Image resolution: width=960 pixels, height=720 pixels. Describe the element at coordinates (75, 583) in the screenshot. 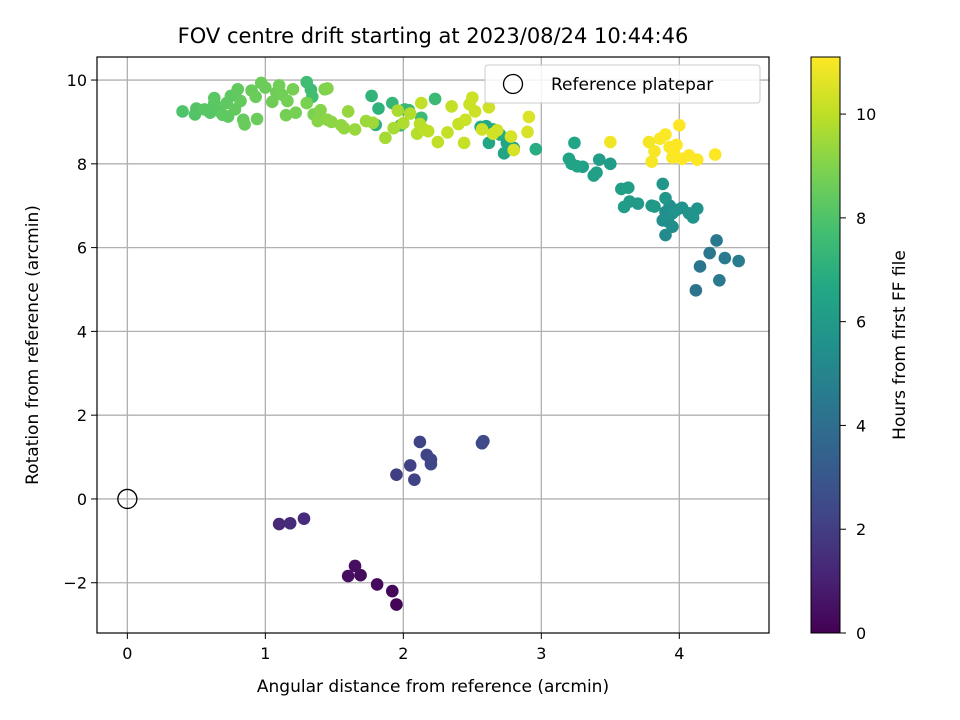

I see `y-tick-label: −2` at that location.